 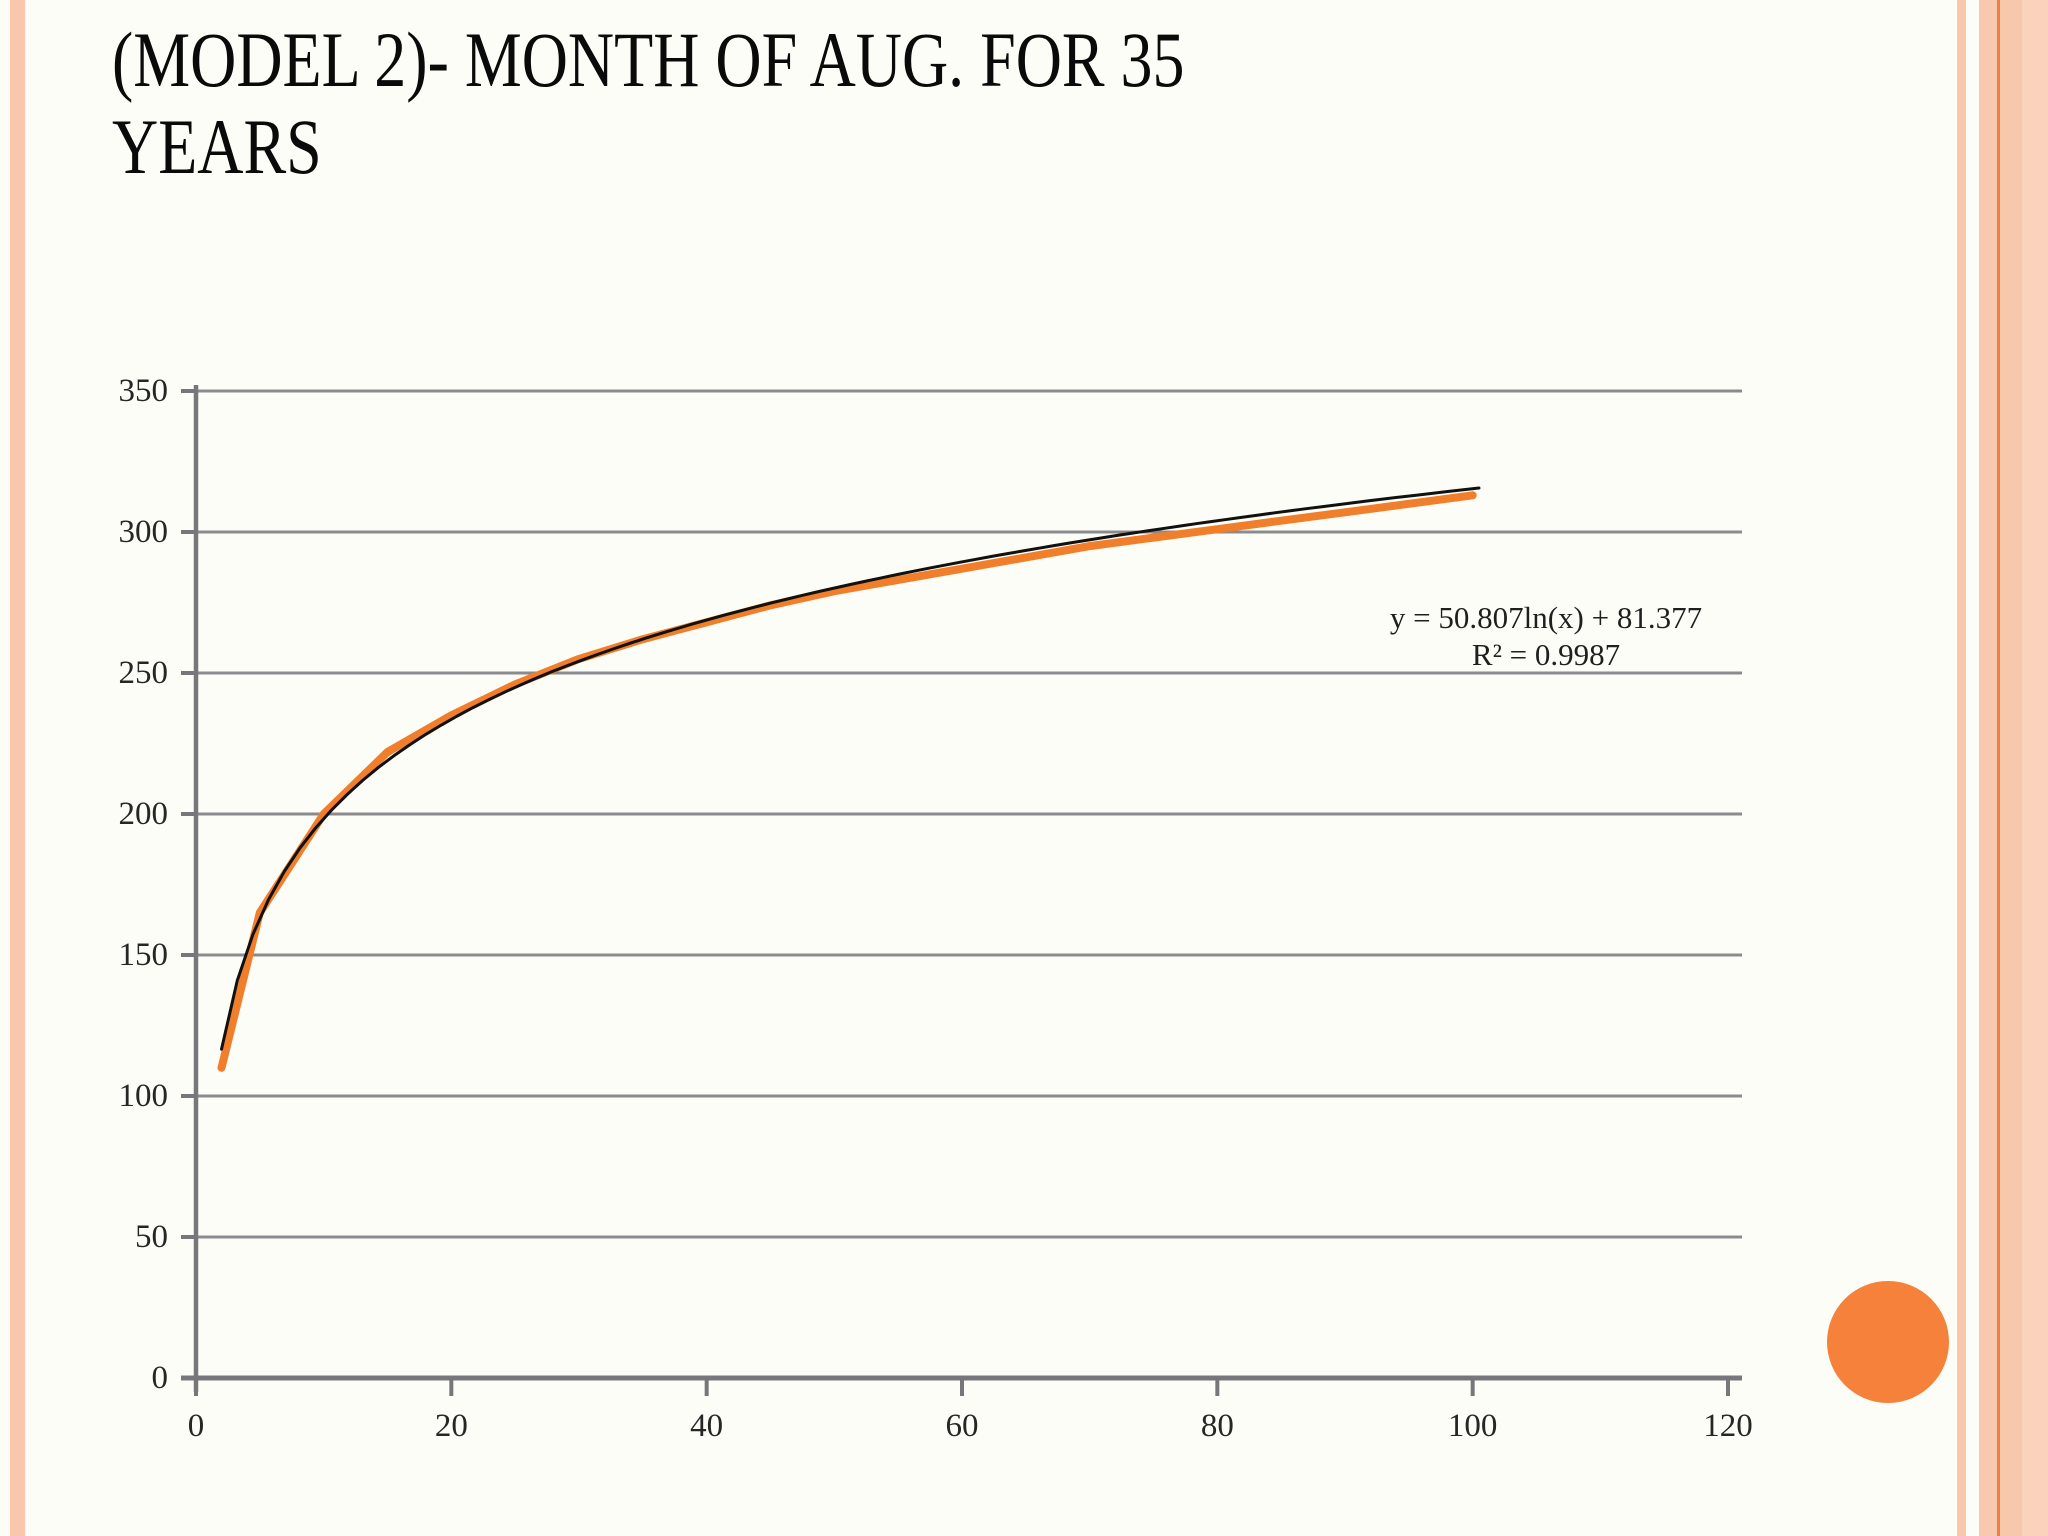 I want to click on right-border-accent-line, so click(x=1998, y=768).